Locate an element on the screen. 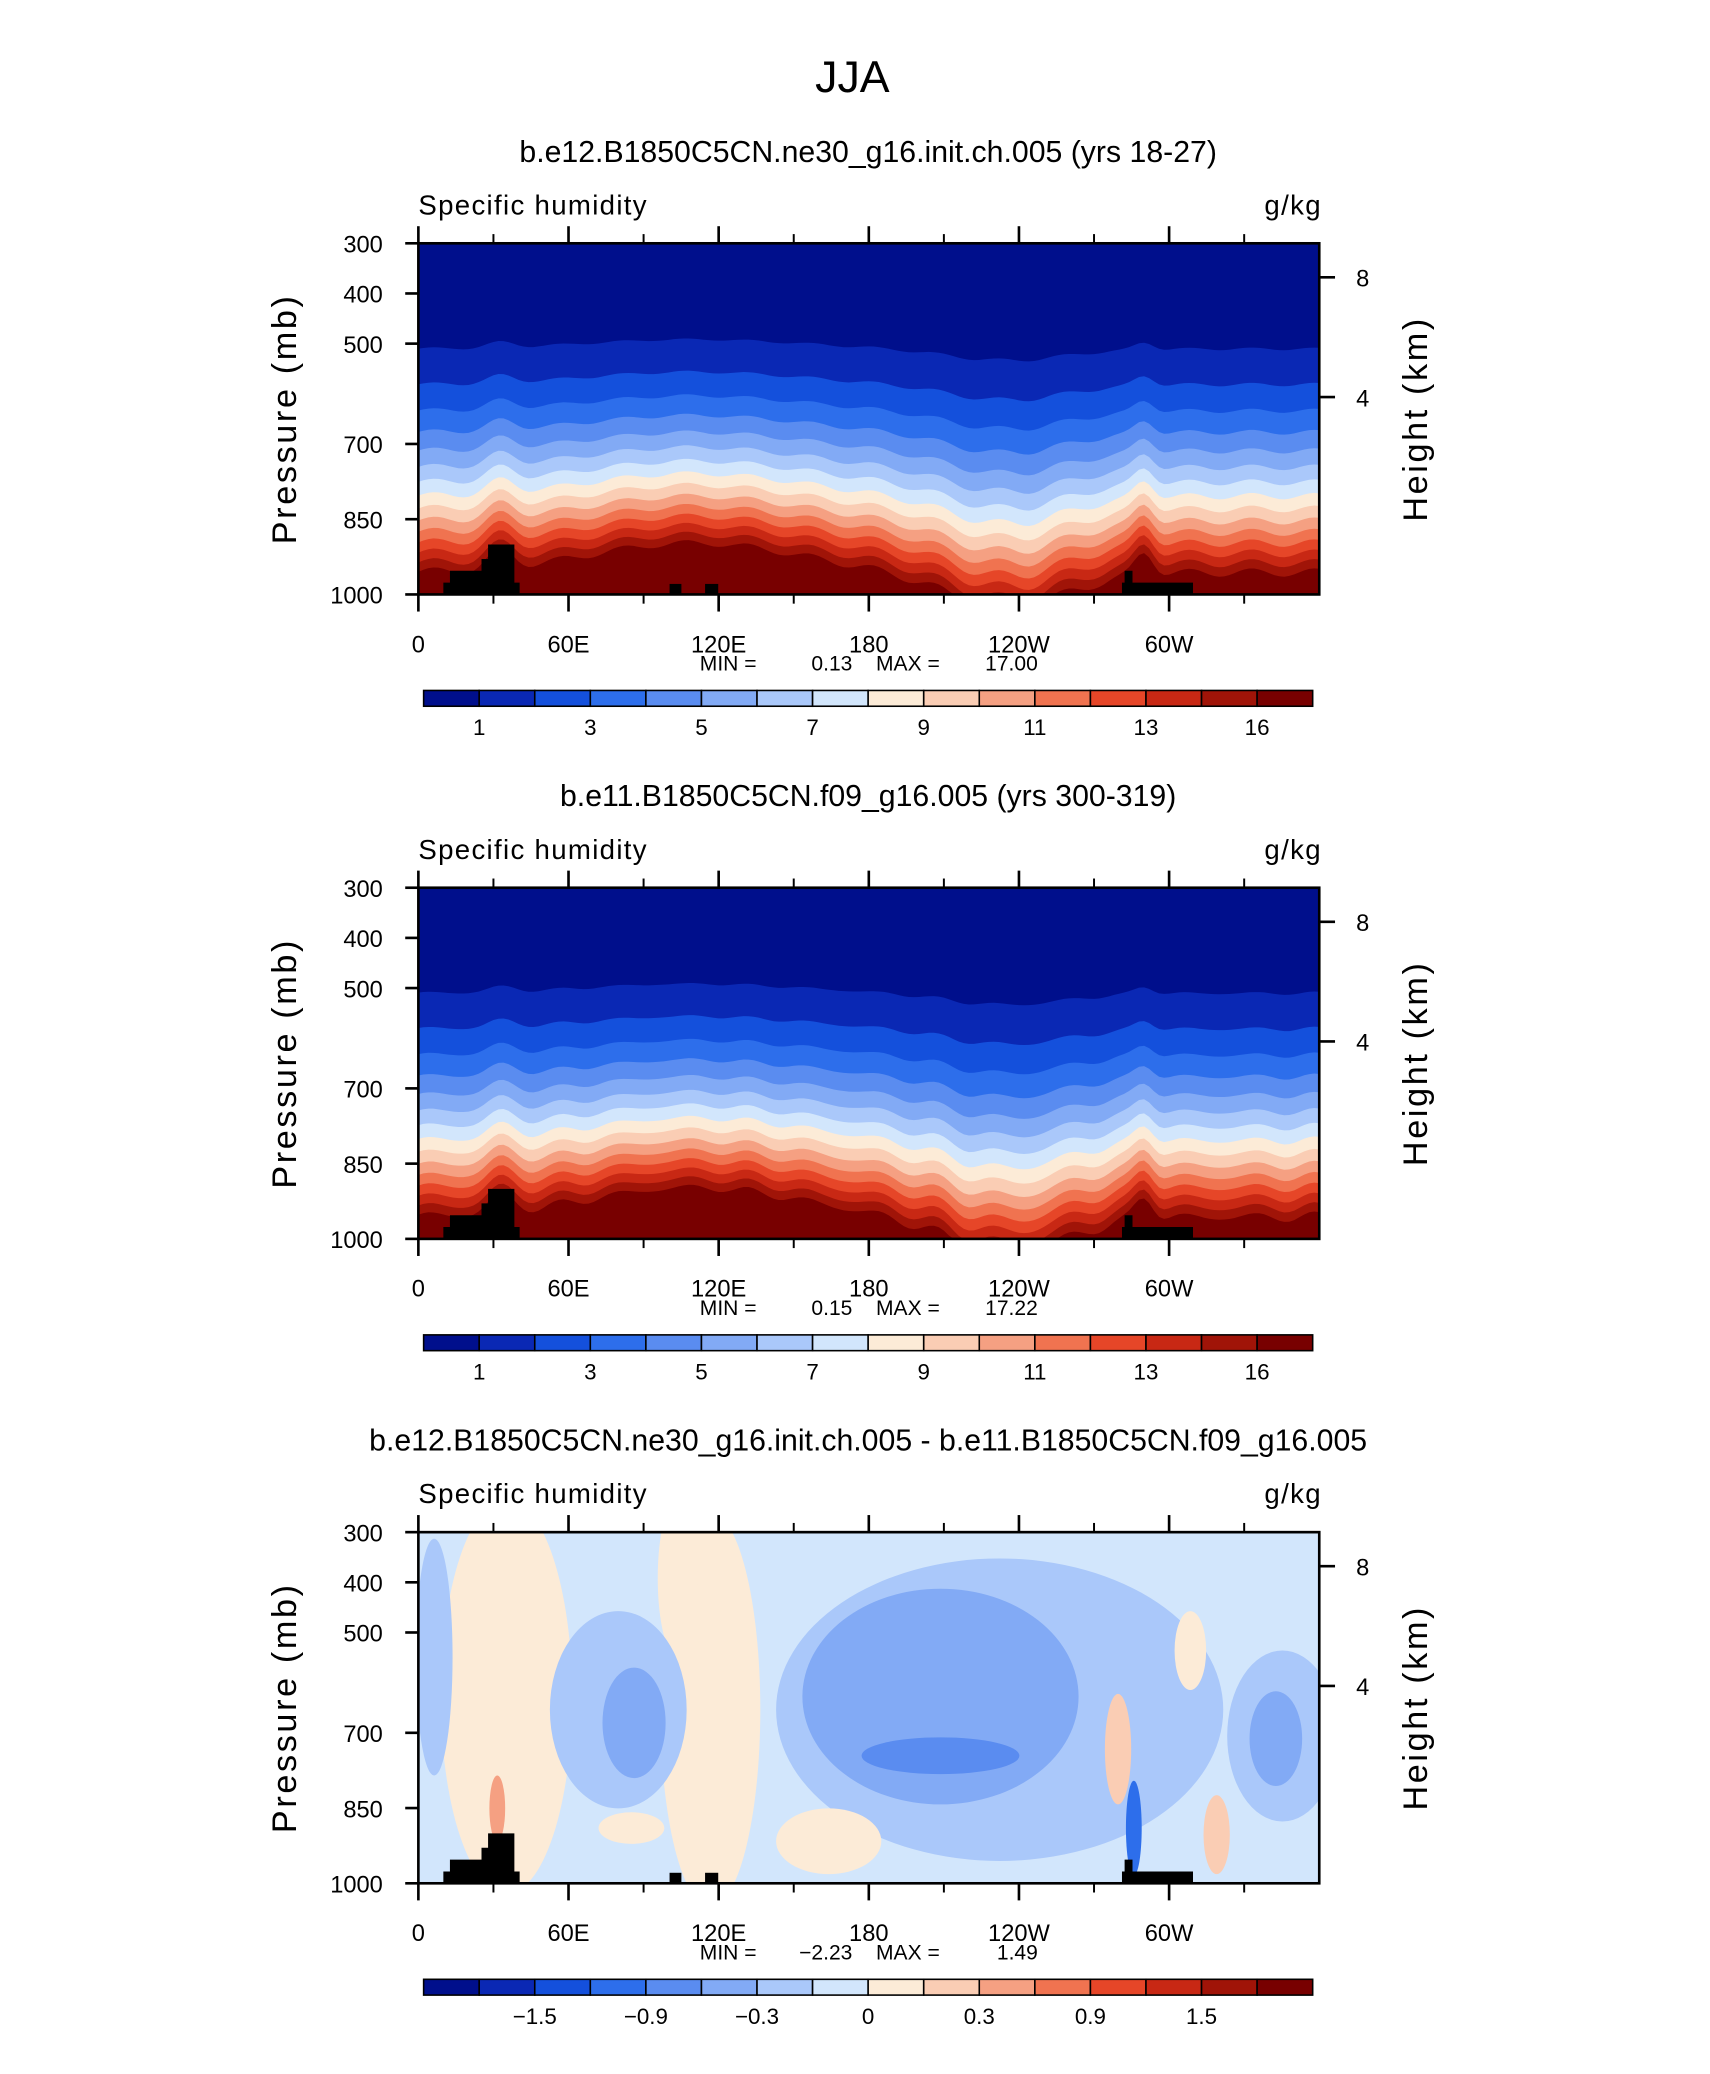 This screenshot has height=2074, width=1710. x-tick-label: 60W is located at coordinates (1169, 645).